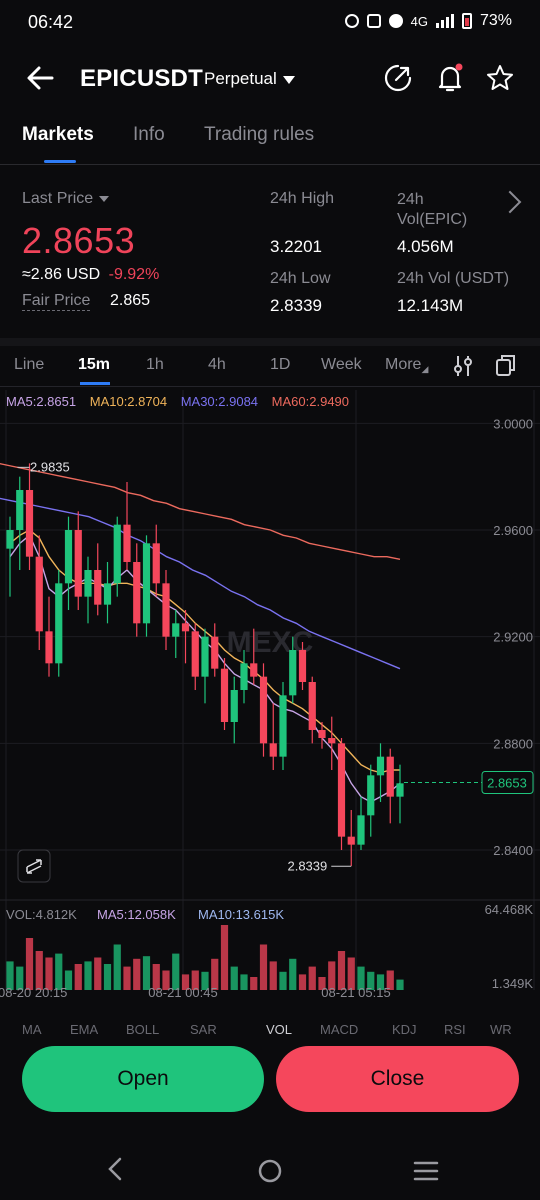 Image resolution: width=540 pixels, height=1200 pixels. What do you see at coordinates (463, 366) in the screenshot?
I see `indicator-settings-icon` at bounding box center [463, 366].